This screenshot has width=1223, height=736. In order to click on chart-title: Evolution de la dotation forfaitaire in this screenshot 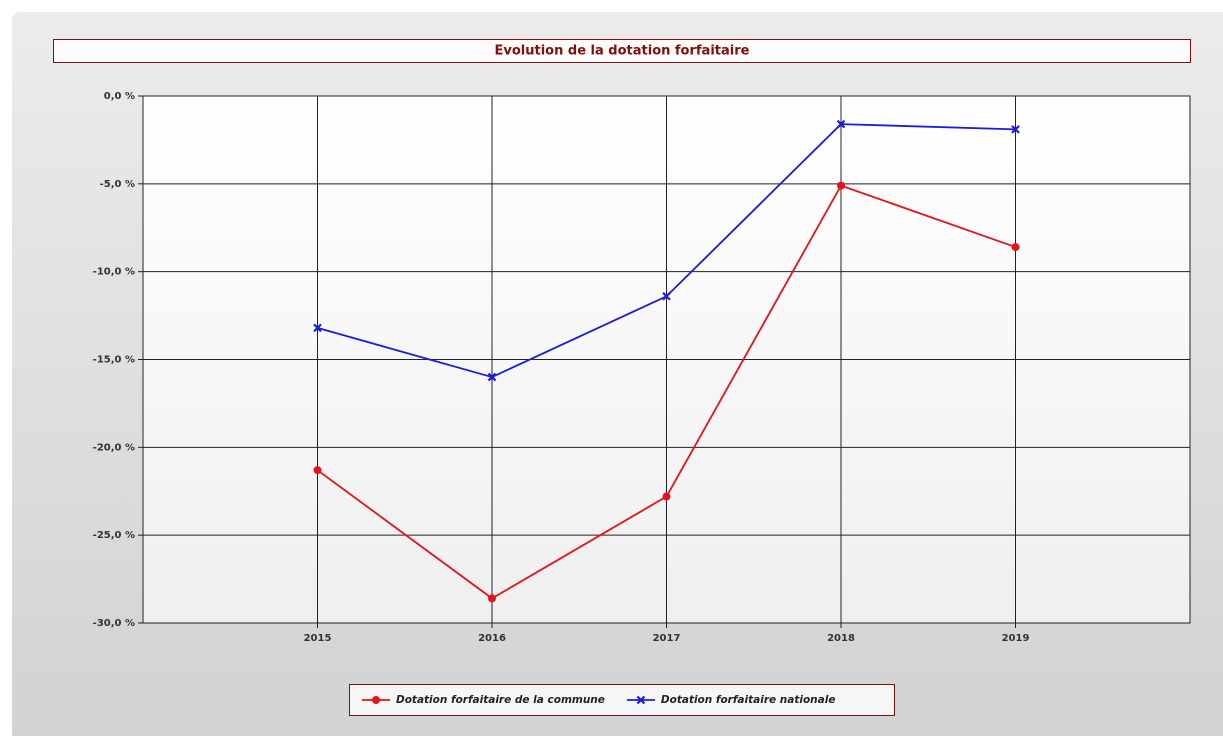, I will do `click(622, 51)`.